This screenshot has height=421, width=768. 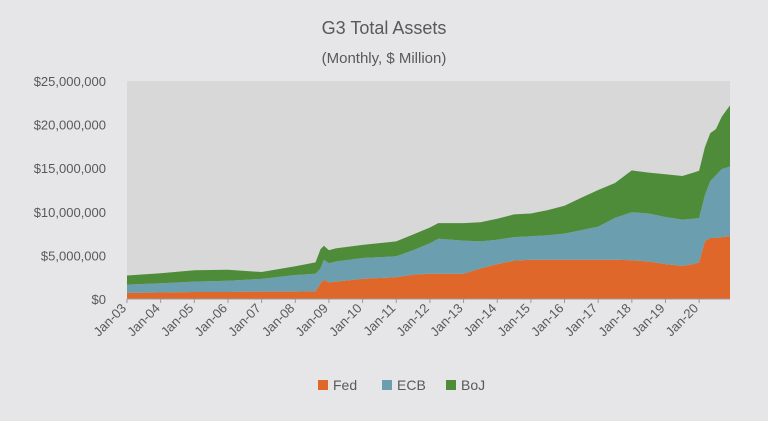 What do you see at coordinates (70, 125) in the screenshot?
I see `y-tick-label: $20,000,000` at bounding box center [70, 125].